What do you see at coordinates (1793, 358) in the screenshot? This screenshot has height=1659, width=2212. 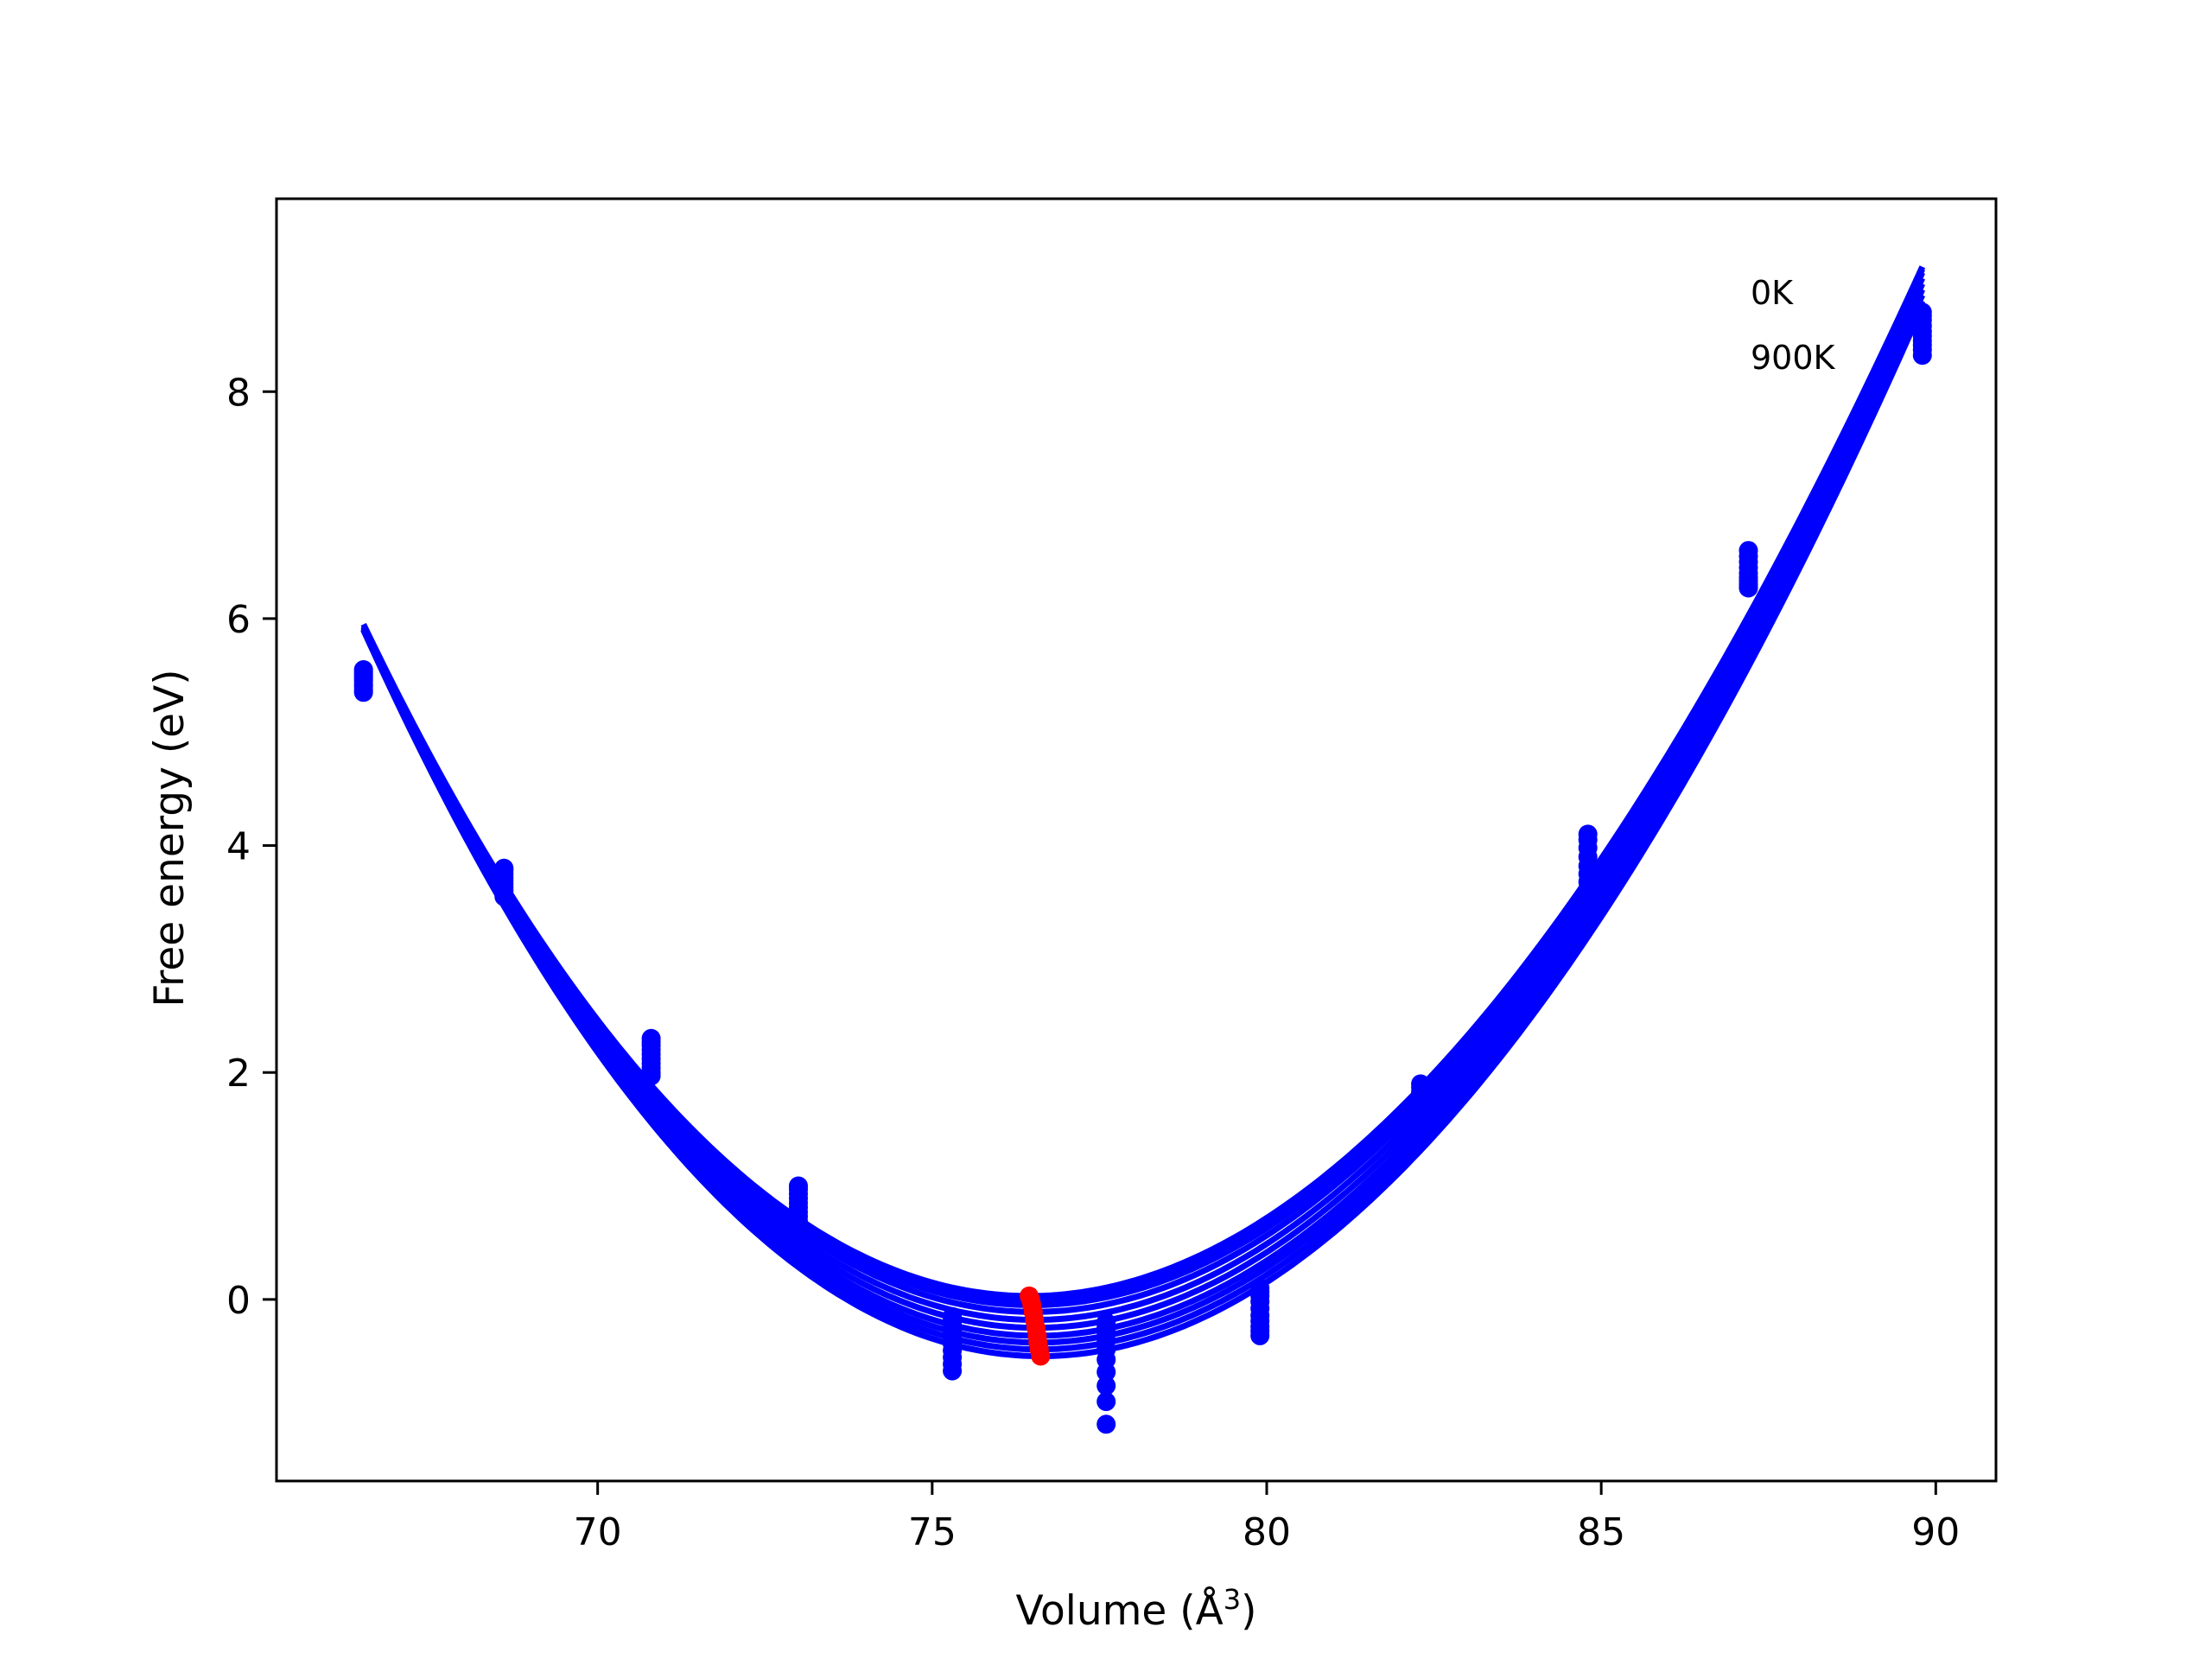 I see `legend-entry-900k: 900K` at bounding box center [1793, 358].